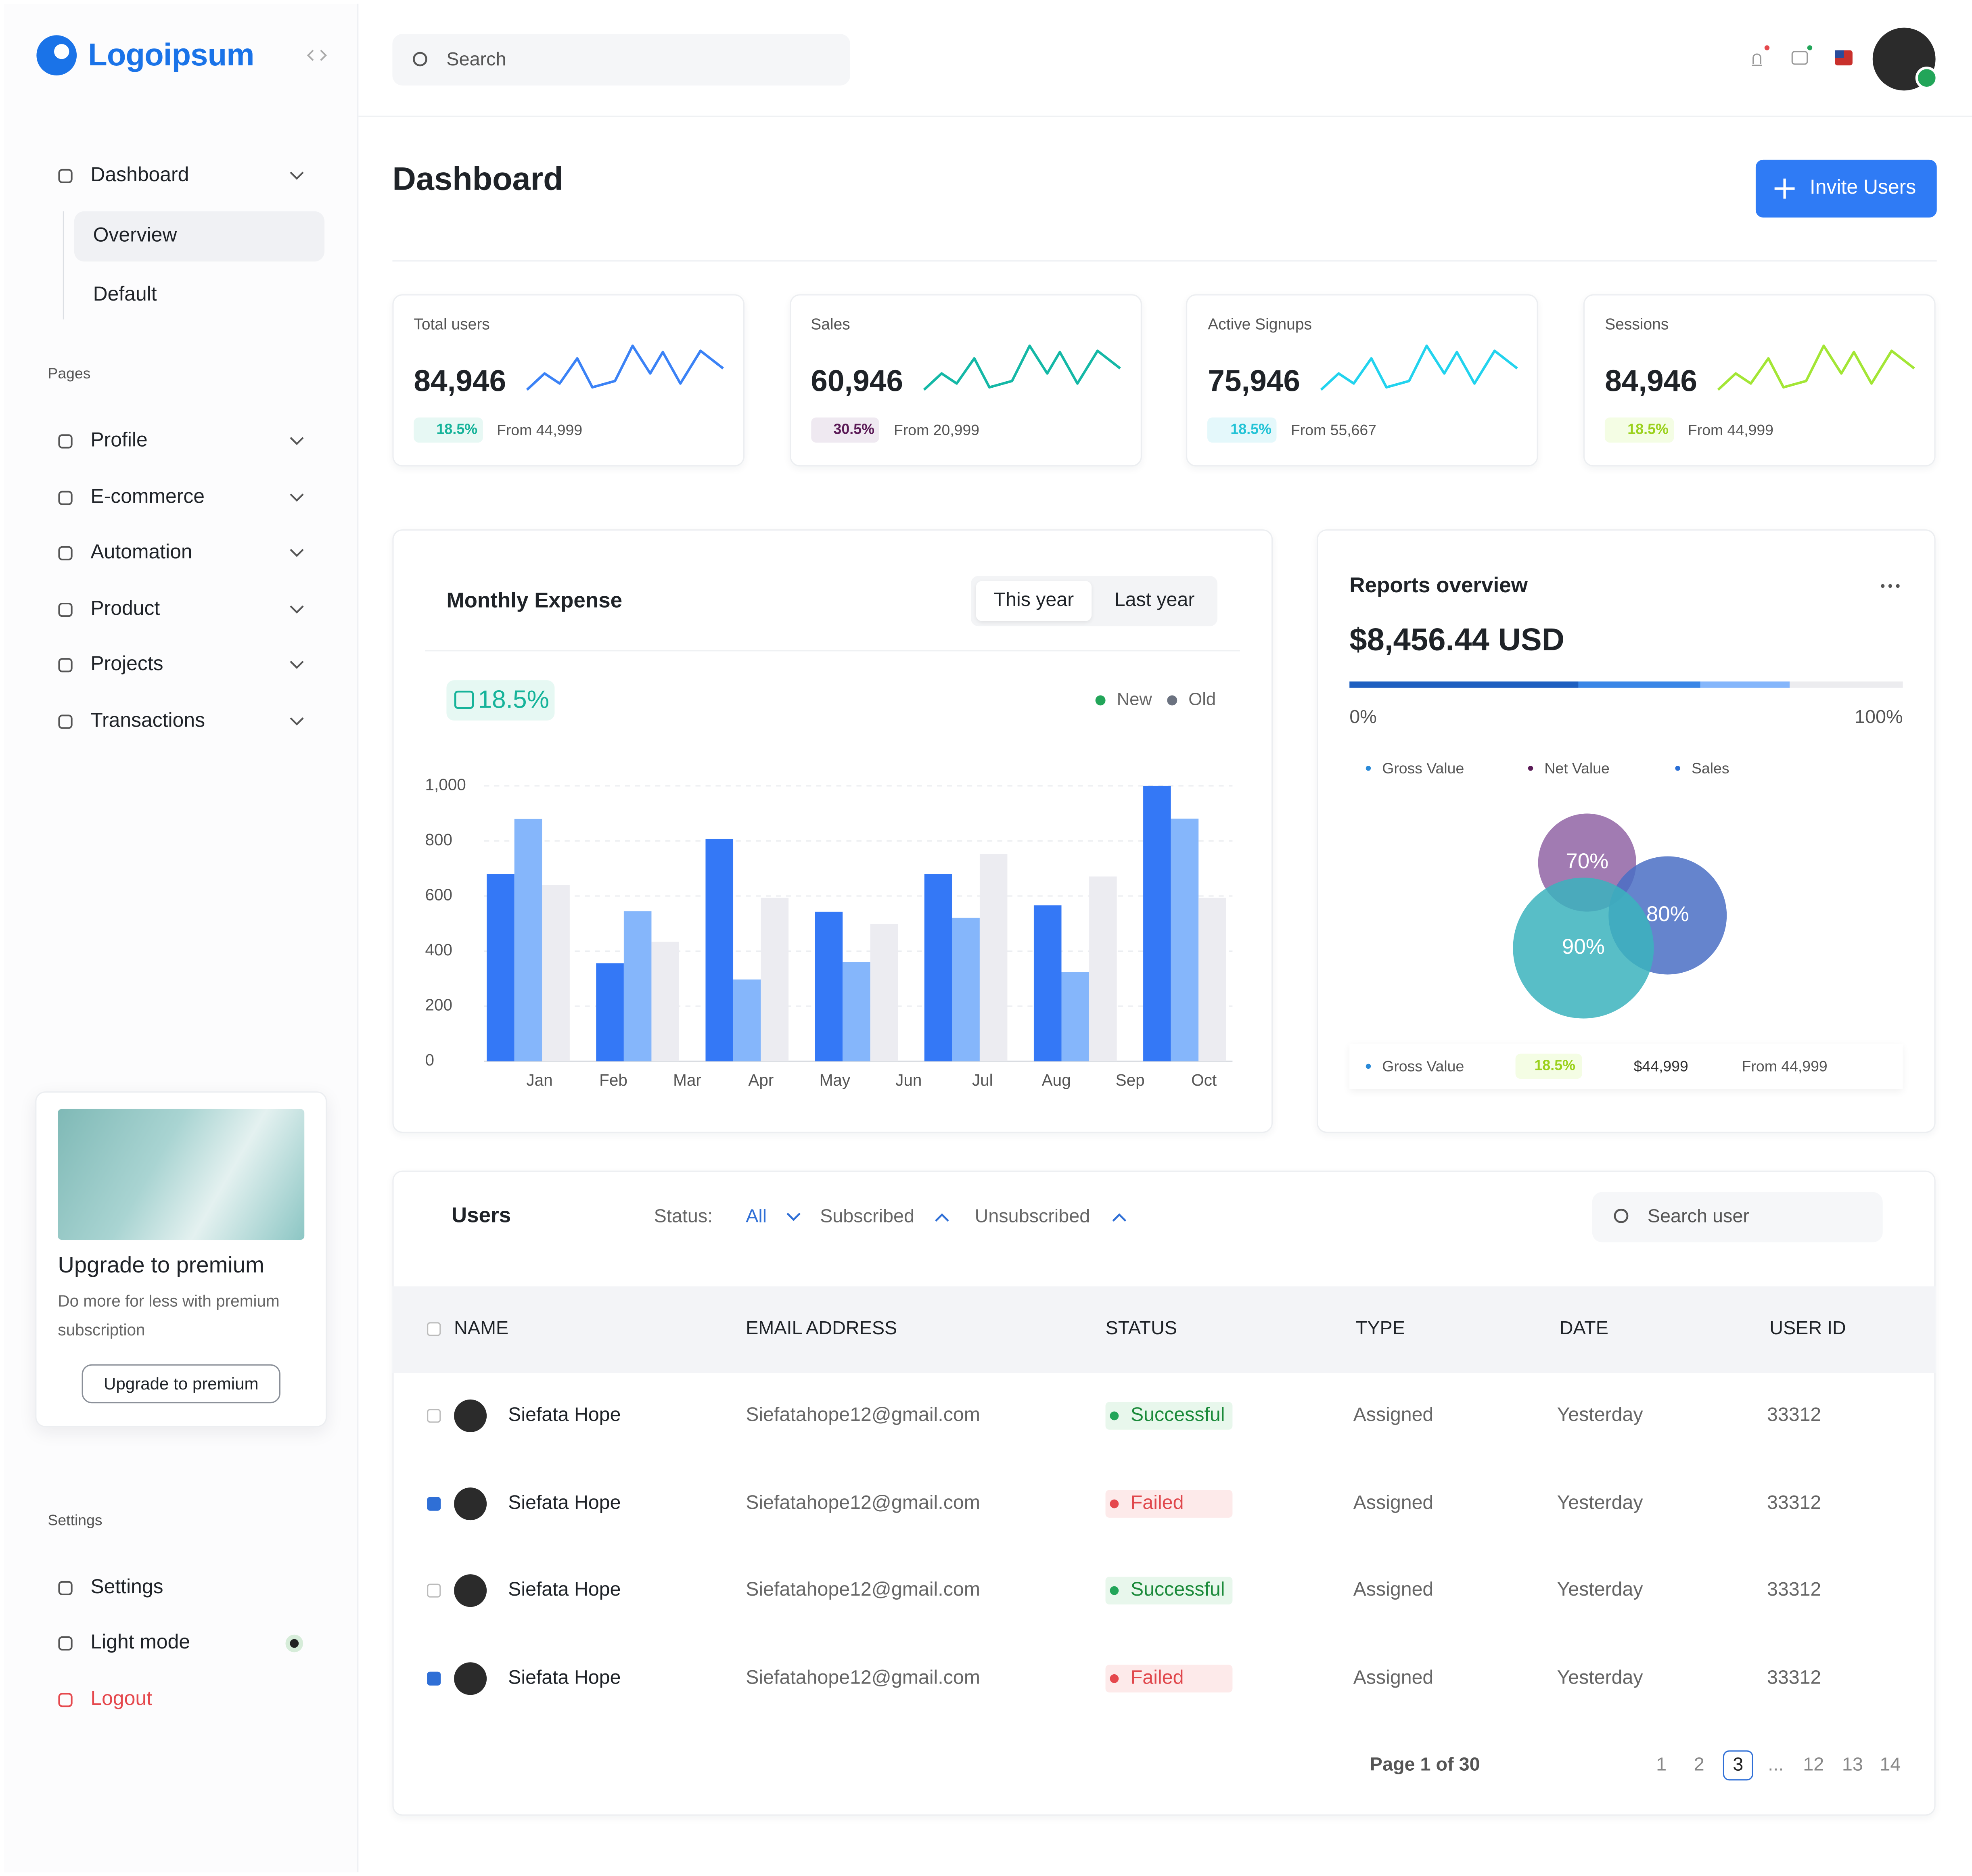 This screenshot has height=1876, width=1972. I want to click on profile-avatar, so click(1904, 59).